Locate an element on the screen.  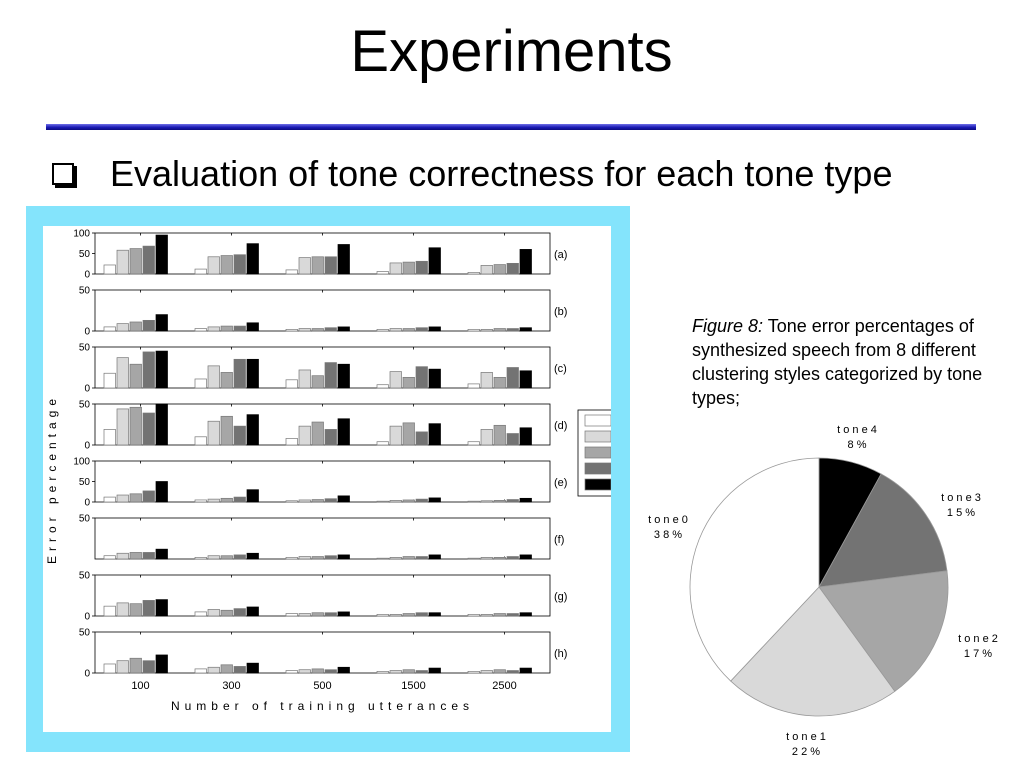
bar-c-2500-s1 is located at coordinates (486, 380).